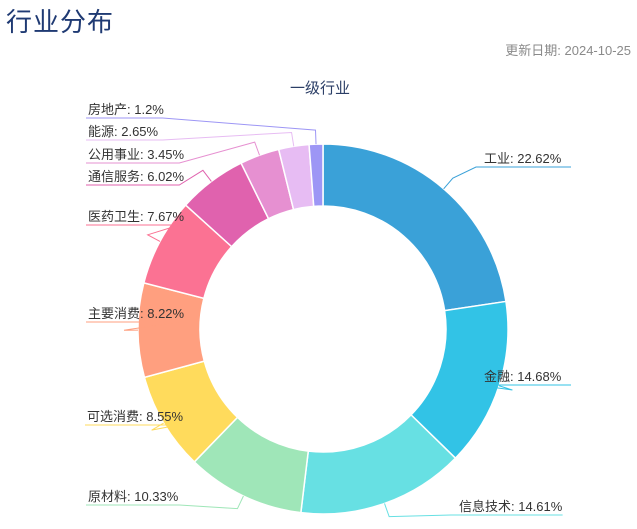 This screenshot has height=529, width=637. Describe the element at coordinates (60, 22) in the screenshot. I see `page-title: 行业分布` at that location.